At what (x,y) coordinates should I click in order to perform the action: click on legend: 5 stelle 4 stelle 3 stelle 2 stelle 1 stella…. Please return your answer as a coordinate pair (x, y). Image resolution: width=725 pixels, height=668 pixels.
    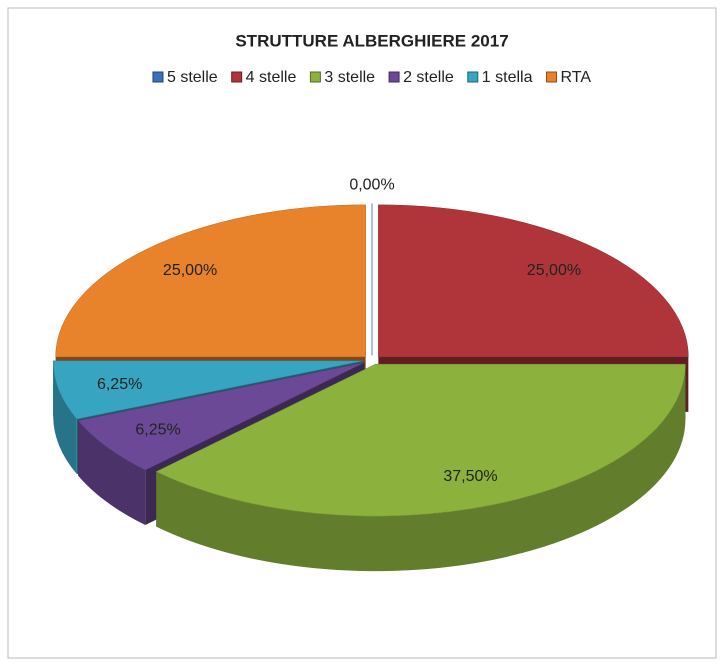
    Looking at the image, I should click on (371, 77).